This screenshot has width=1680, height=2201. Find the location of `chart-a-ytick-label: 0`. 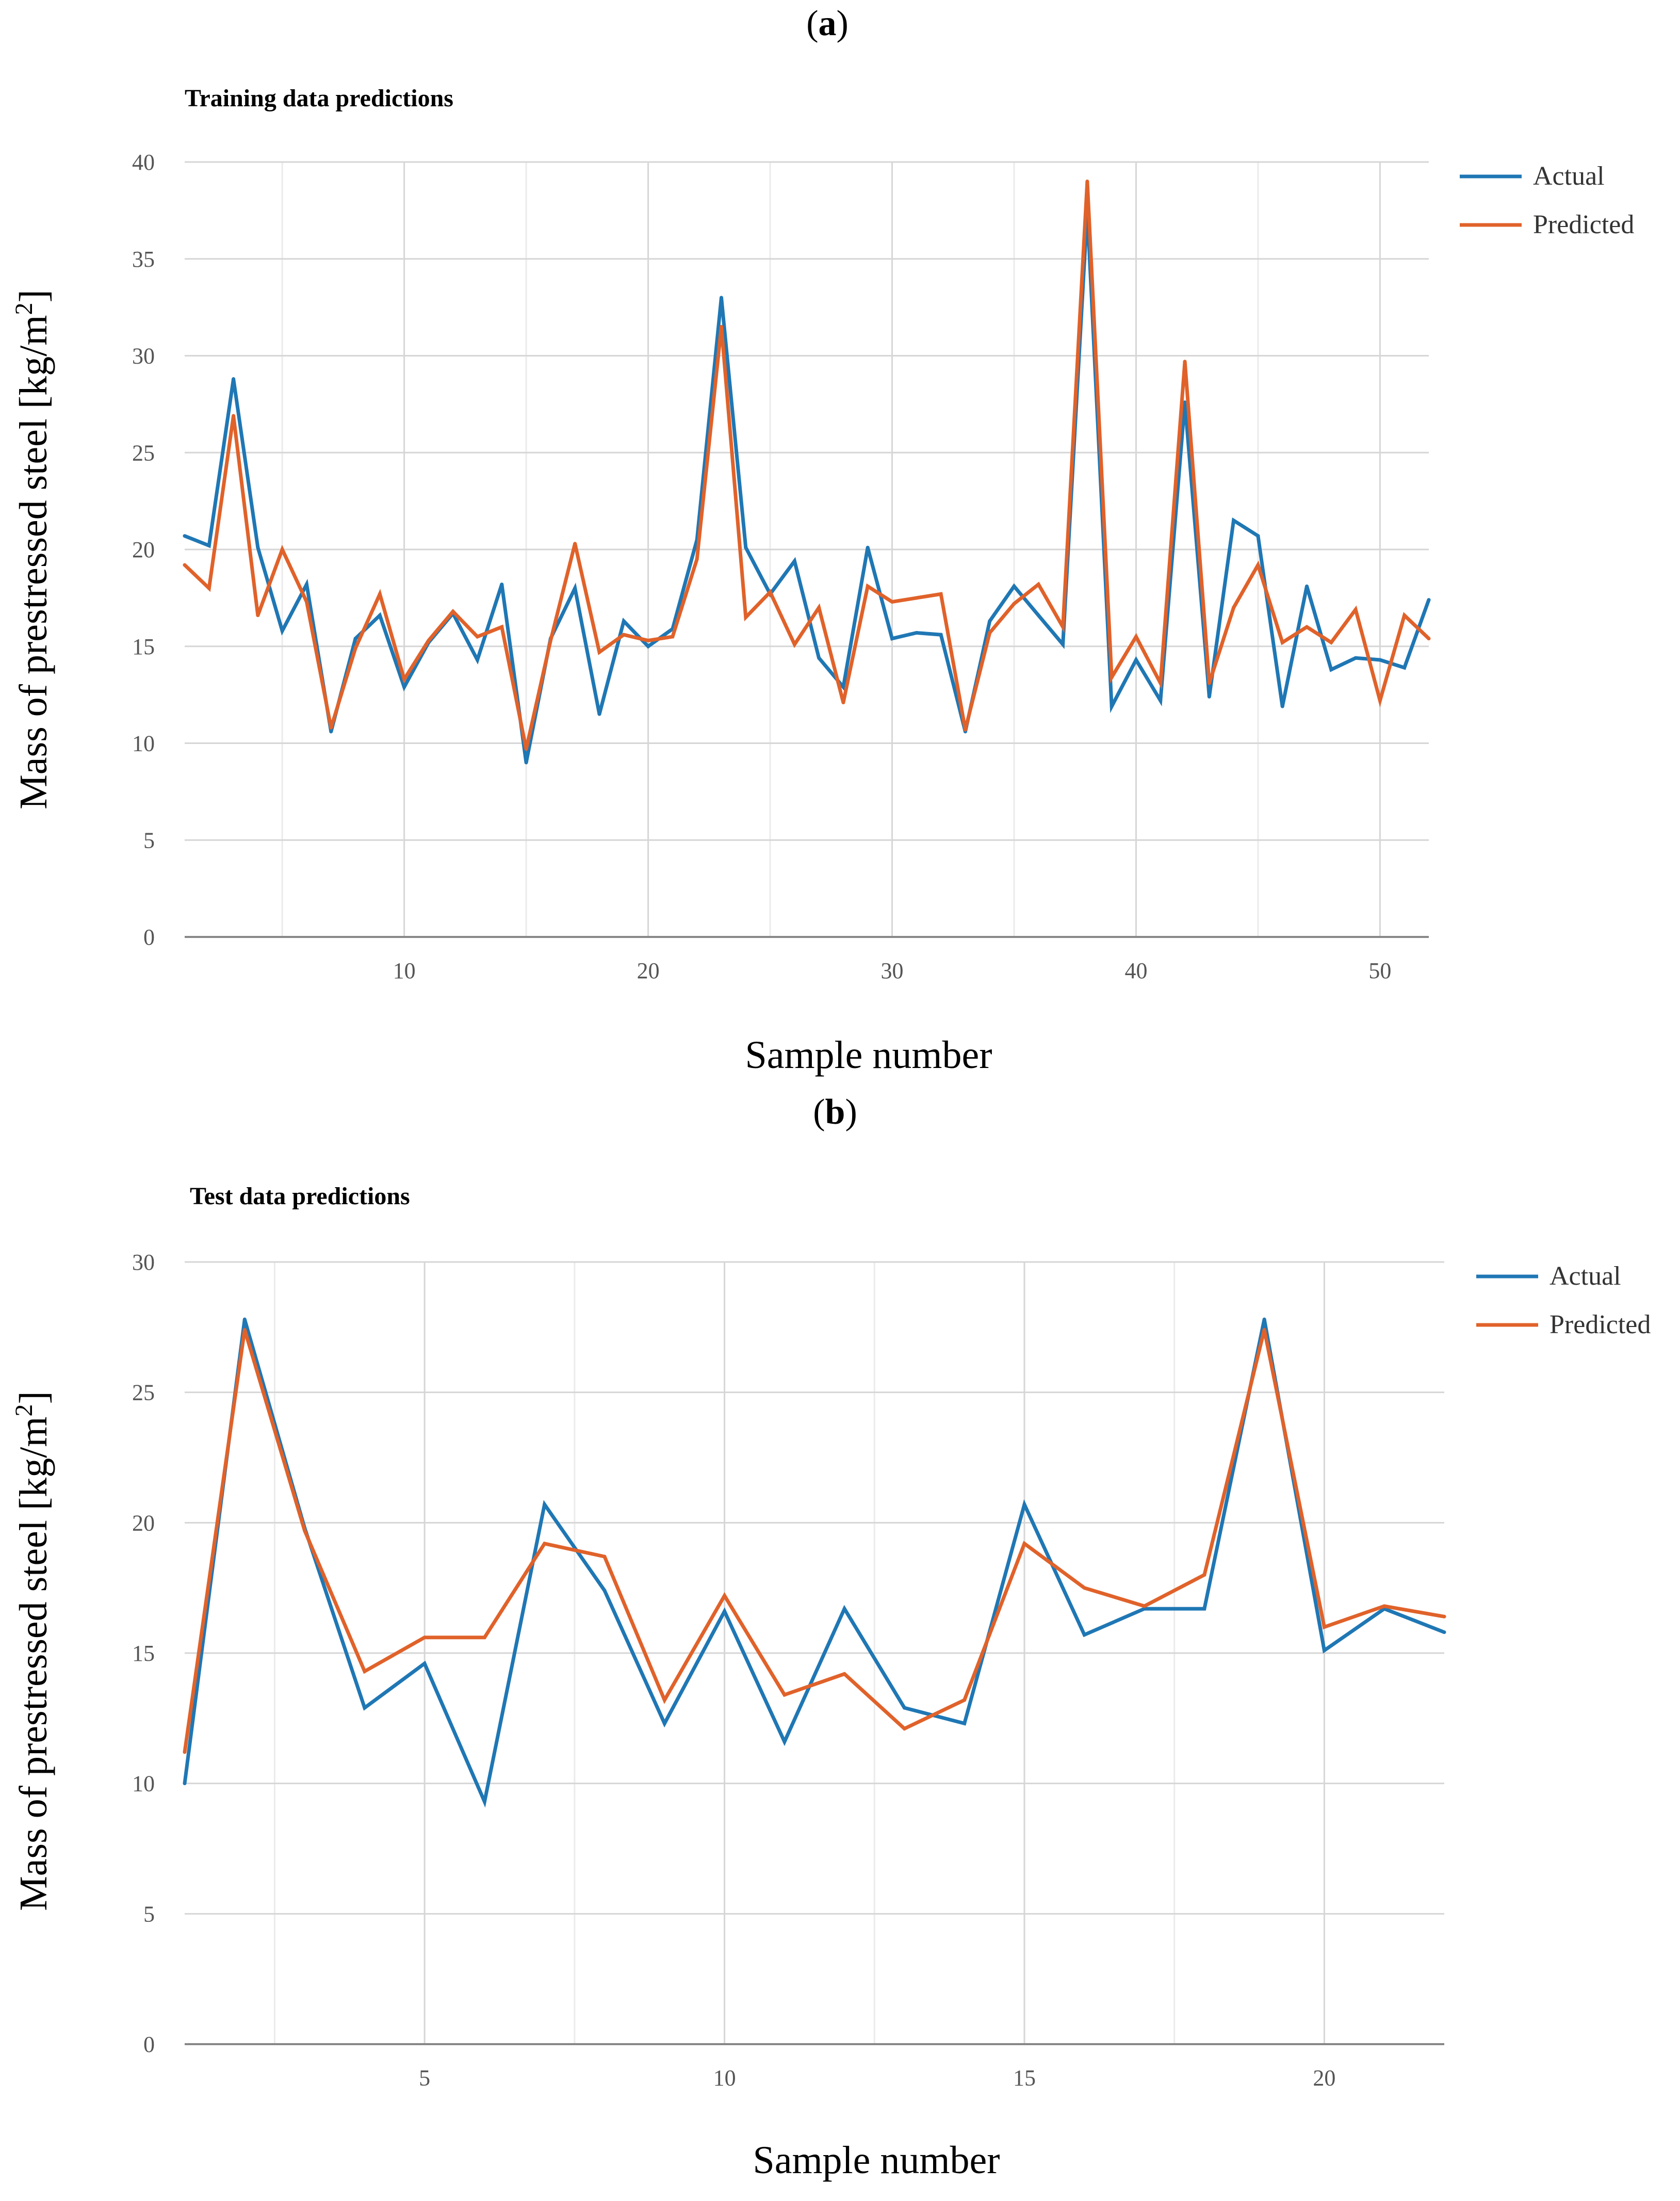

chart-a-ytick-label: 0 is located at coordinates (149, 937).